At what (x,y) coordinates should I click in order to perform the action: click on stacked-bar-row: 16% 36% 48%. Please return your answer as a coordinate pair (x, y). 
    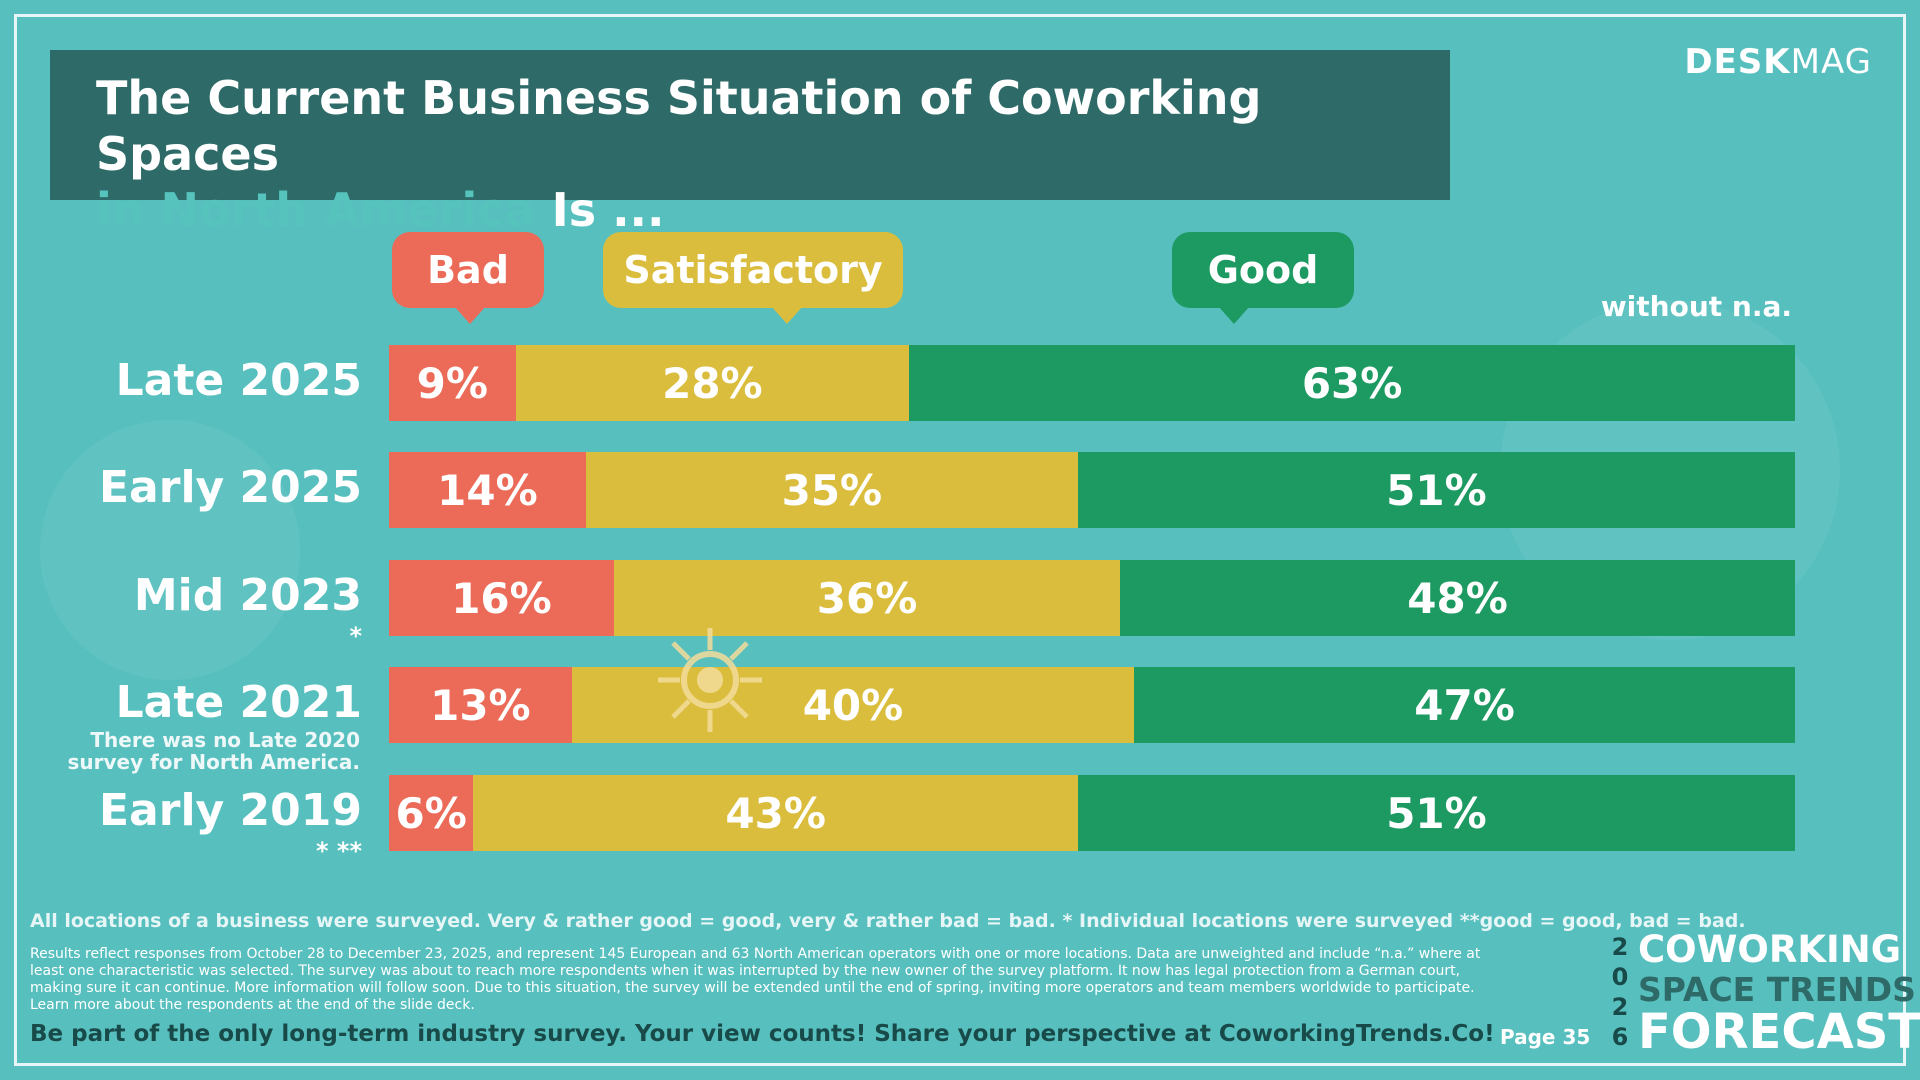
    Looking at the image, I should click on (1092, 598).